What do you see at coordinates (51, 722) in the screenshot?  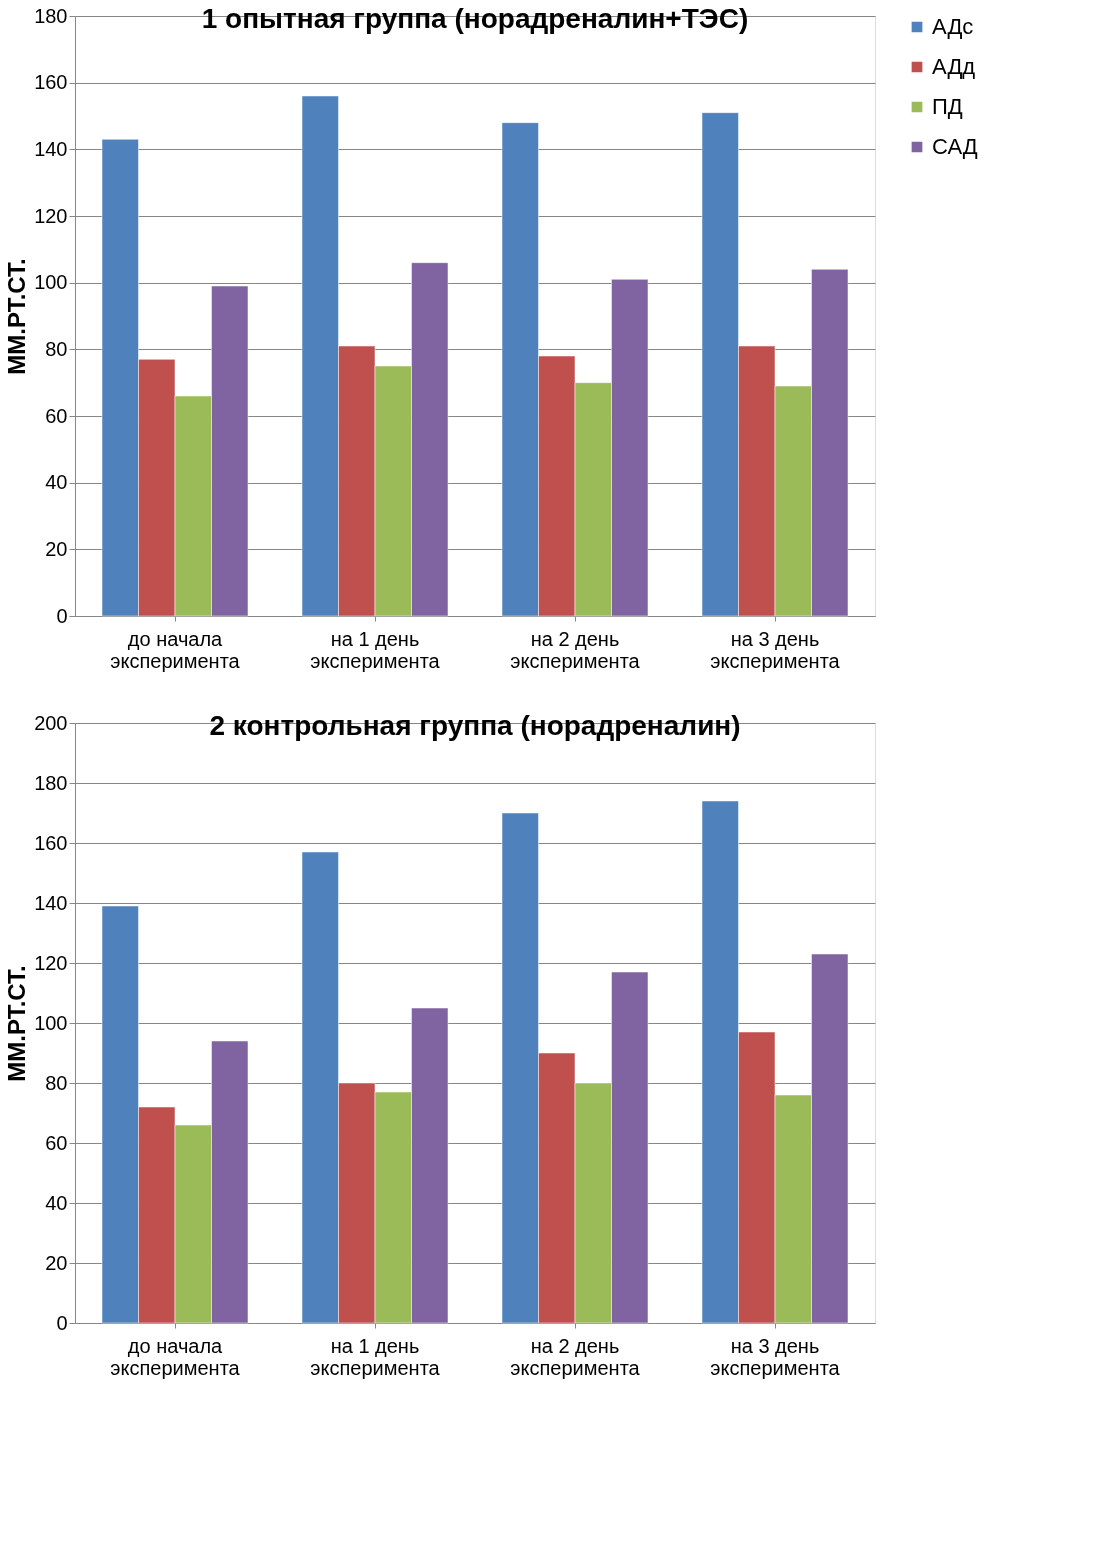 I see `y-tick-label: 200` at bounding box center [51, 722].